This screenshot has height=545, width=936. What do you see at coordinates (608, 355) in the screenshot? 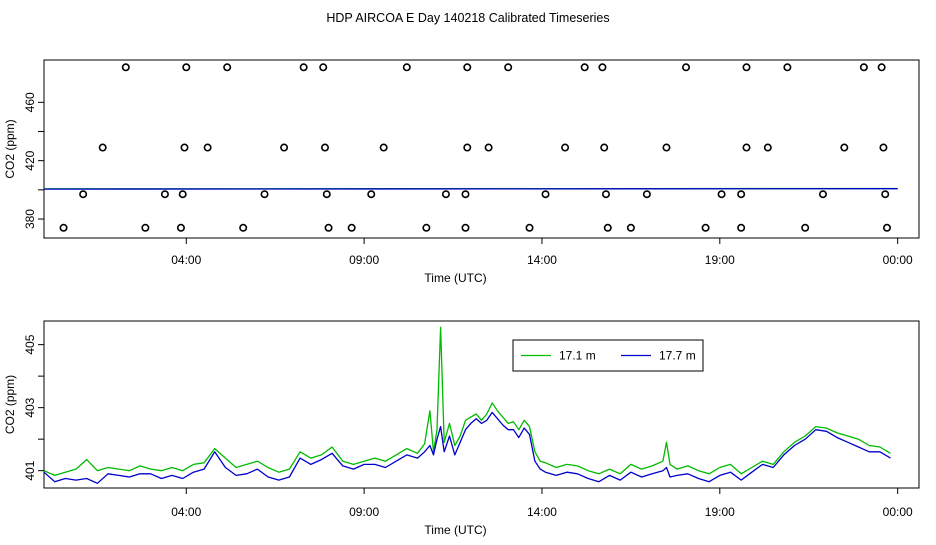
I see `legend: 17.1 m 17.7 m` at bounding box center [608, 355].